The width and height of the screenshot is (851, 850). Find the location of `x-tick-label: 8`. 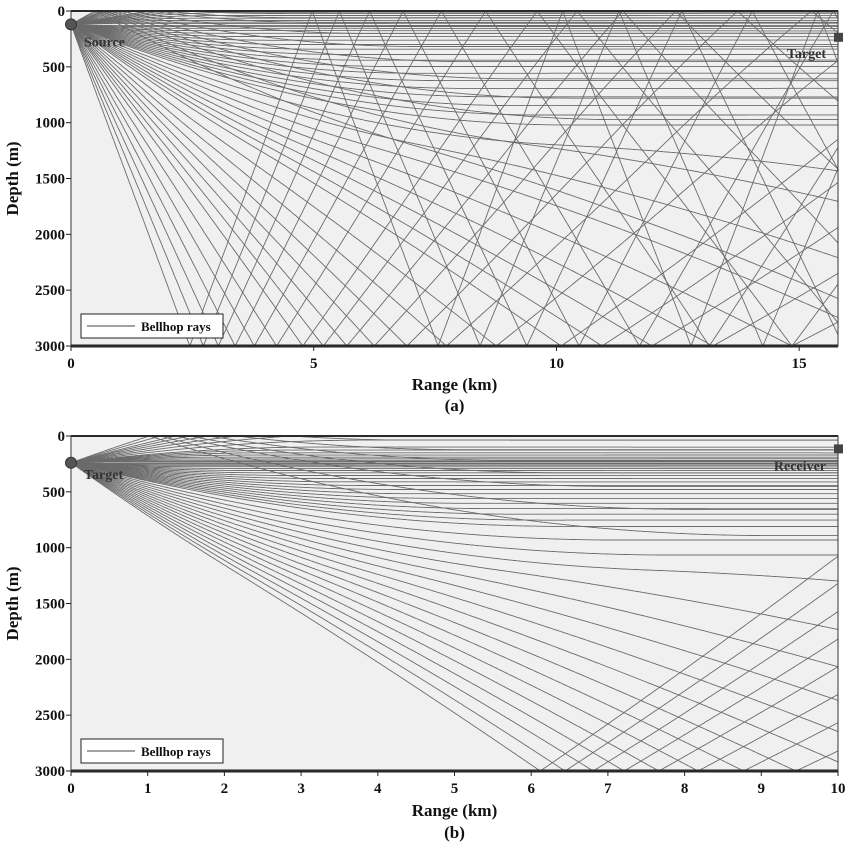

x-tick-label: 8 is located at coordinates (685, 789).